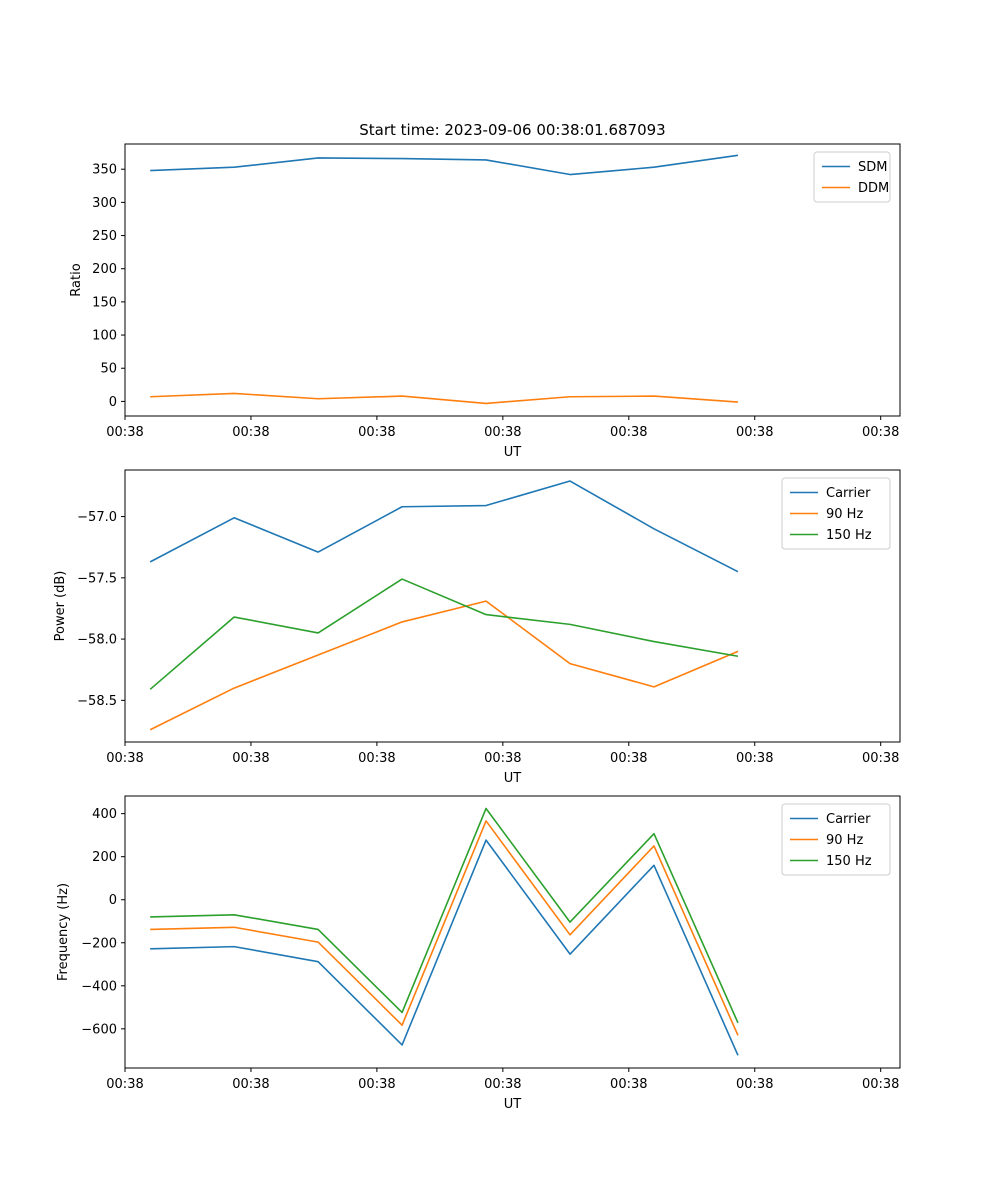  I want to click on series-line-sdm, so click(444, 165).